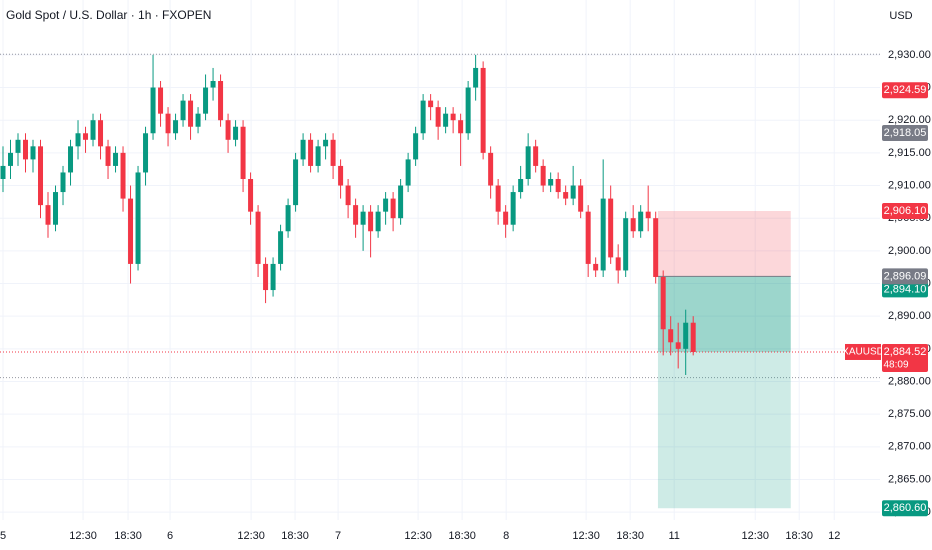  Describe the element at coordinates (900, 16) in the screenshot. I see `currency: USD` at that location.